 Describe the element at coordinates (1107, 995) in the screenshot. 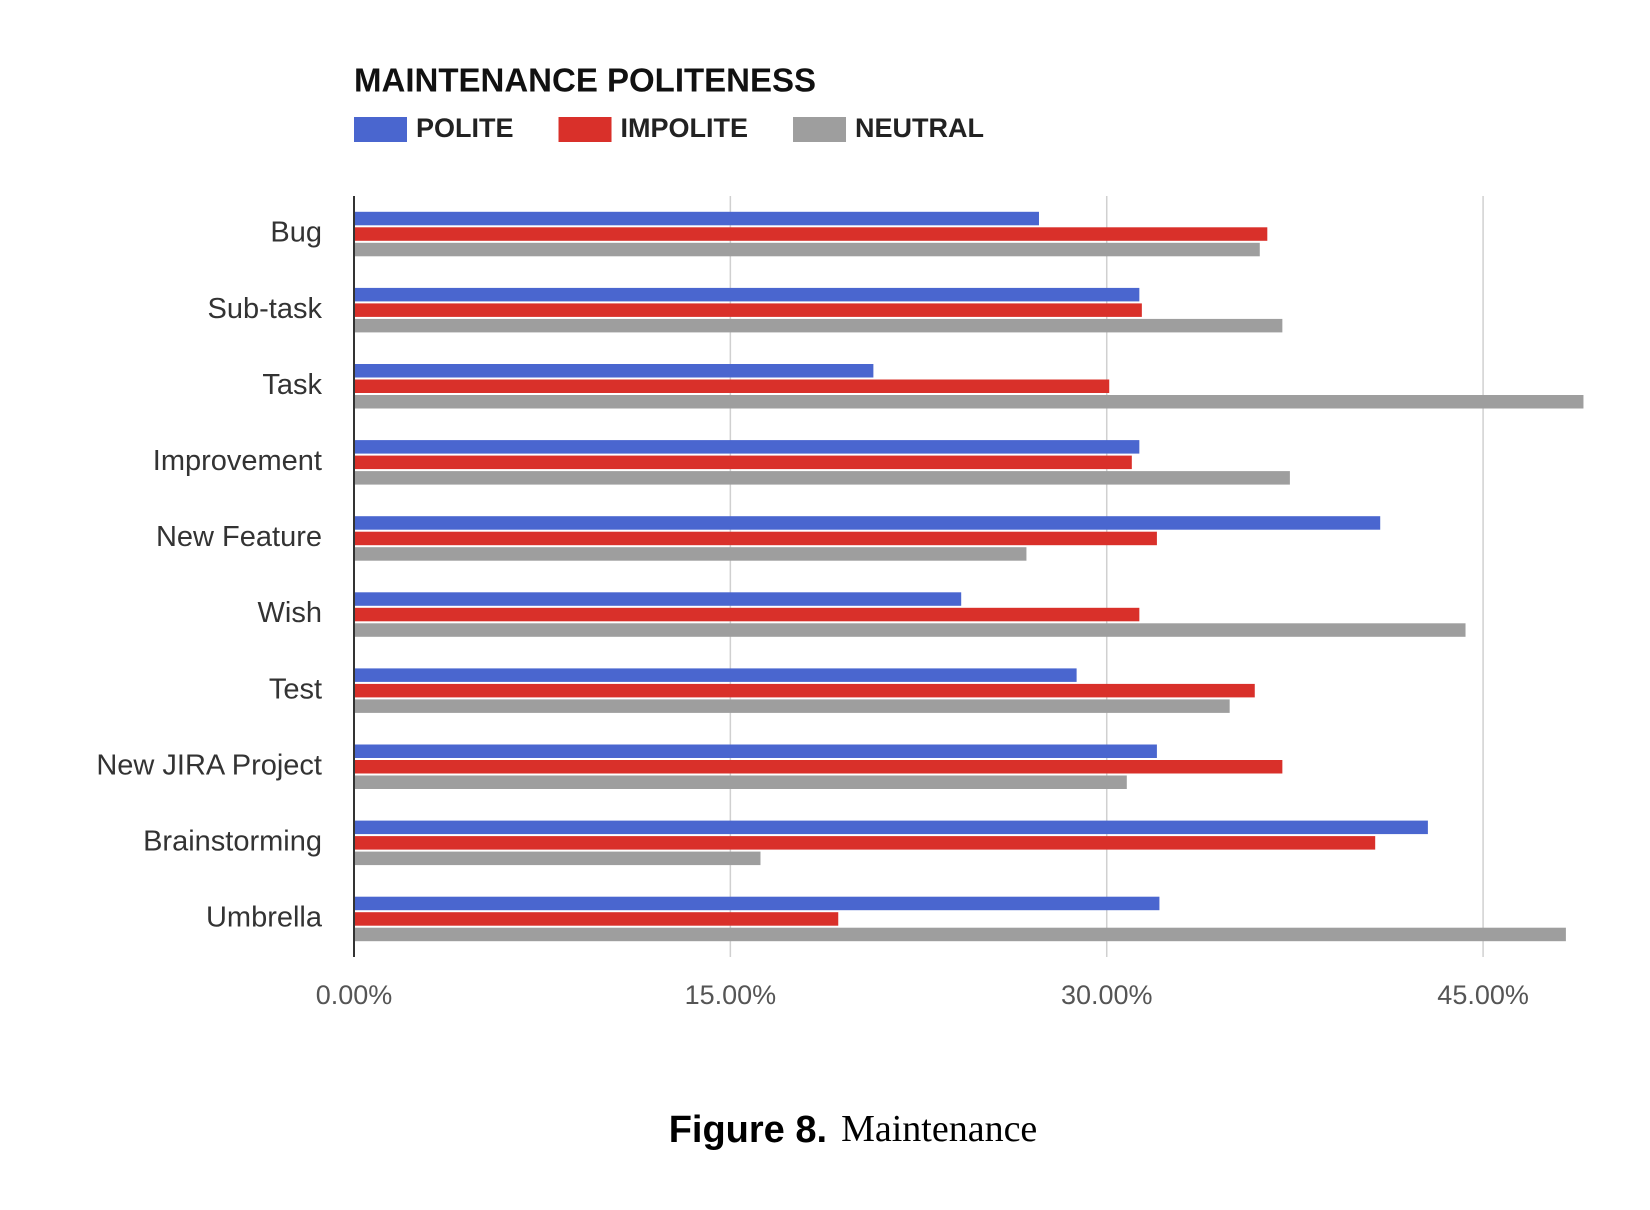

I see `x-tick-label: 30.00%` at that location.